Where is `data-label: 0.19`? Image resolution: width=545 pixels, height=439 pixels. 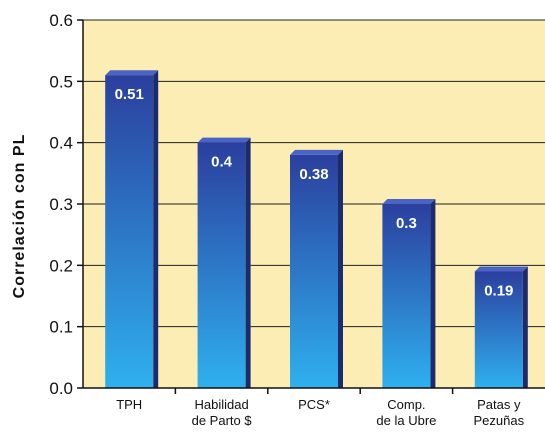 data-label: 0.19 is located at coordinates (498, 290).